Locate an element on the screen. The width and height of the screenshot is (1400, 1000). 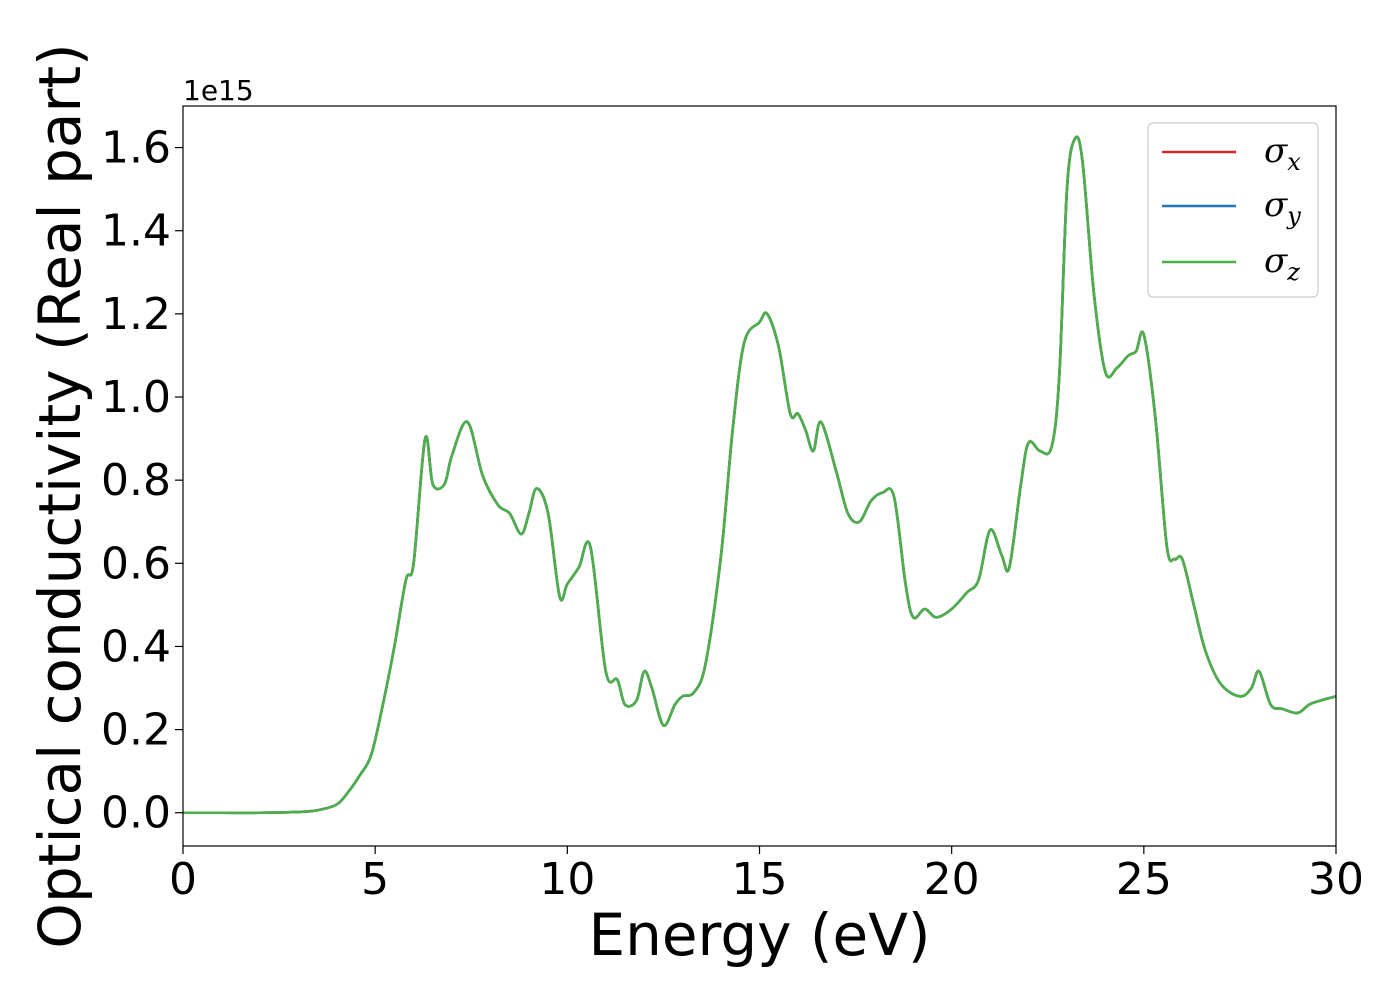
x-tick-label: 30 is located at coordinates (1336, 879).